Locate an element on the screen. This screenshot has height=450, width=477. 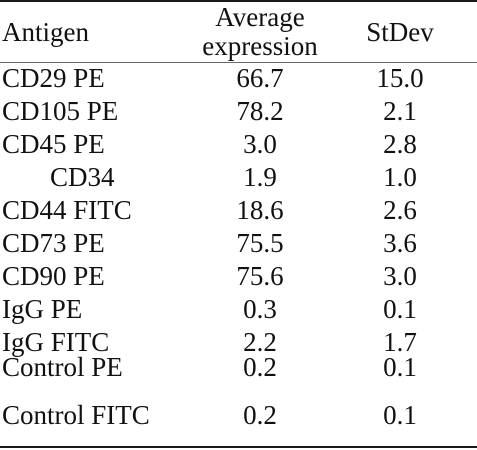
table-row-stdev: 1.0 is located at coordinates (400, 177).